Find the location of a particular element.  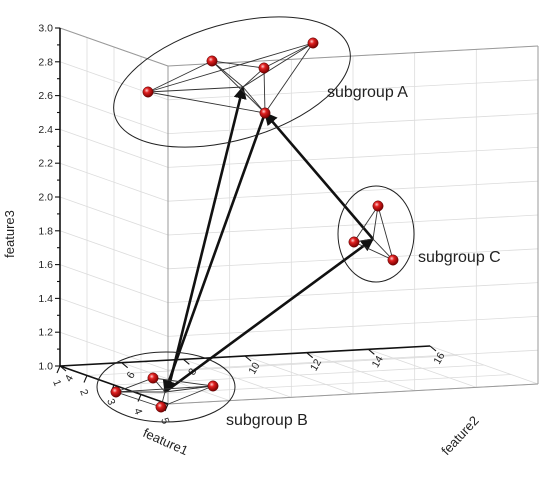

x-tick-label: 4 is located at coordinates (137, 412).